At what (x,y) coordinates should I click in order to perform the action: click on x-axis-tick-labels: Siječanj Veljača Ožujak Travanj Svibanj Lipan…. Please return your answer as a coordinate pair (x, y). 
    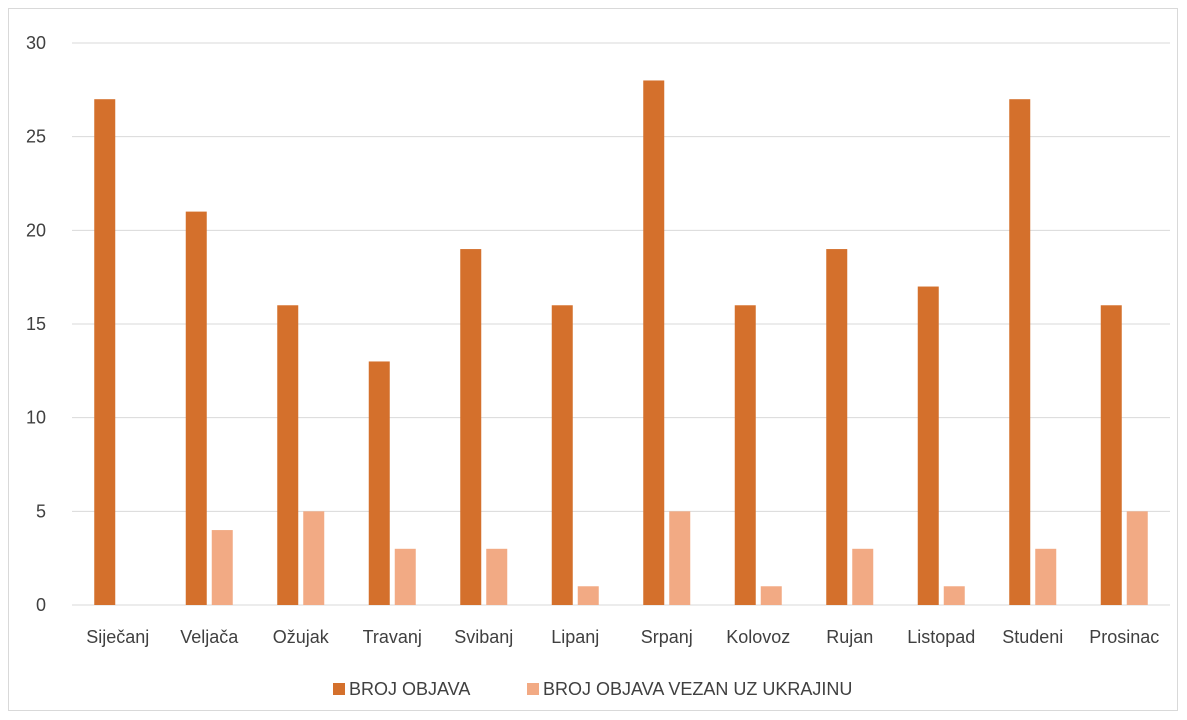
    Looking at the image, I should click on (622, 637).